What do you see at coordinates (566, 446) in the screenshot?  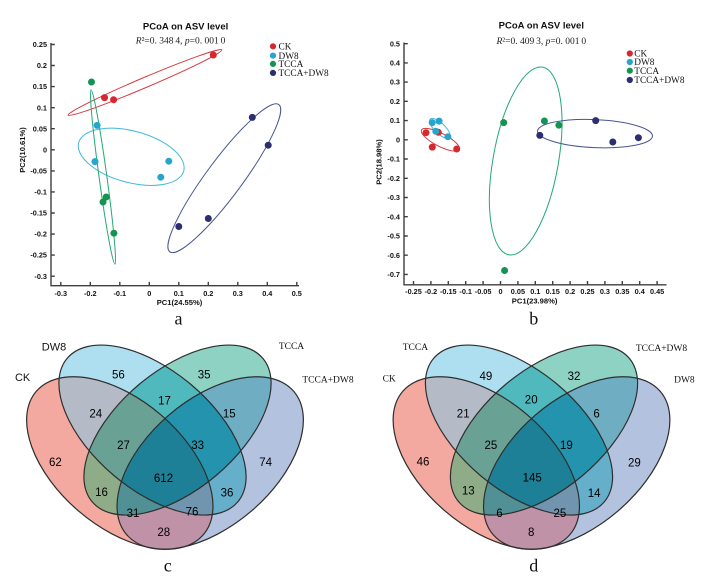 I see `svg-text: 19` at bounding box center [566, 446].